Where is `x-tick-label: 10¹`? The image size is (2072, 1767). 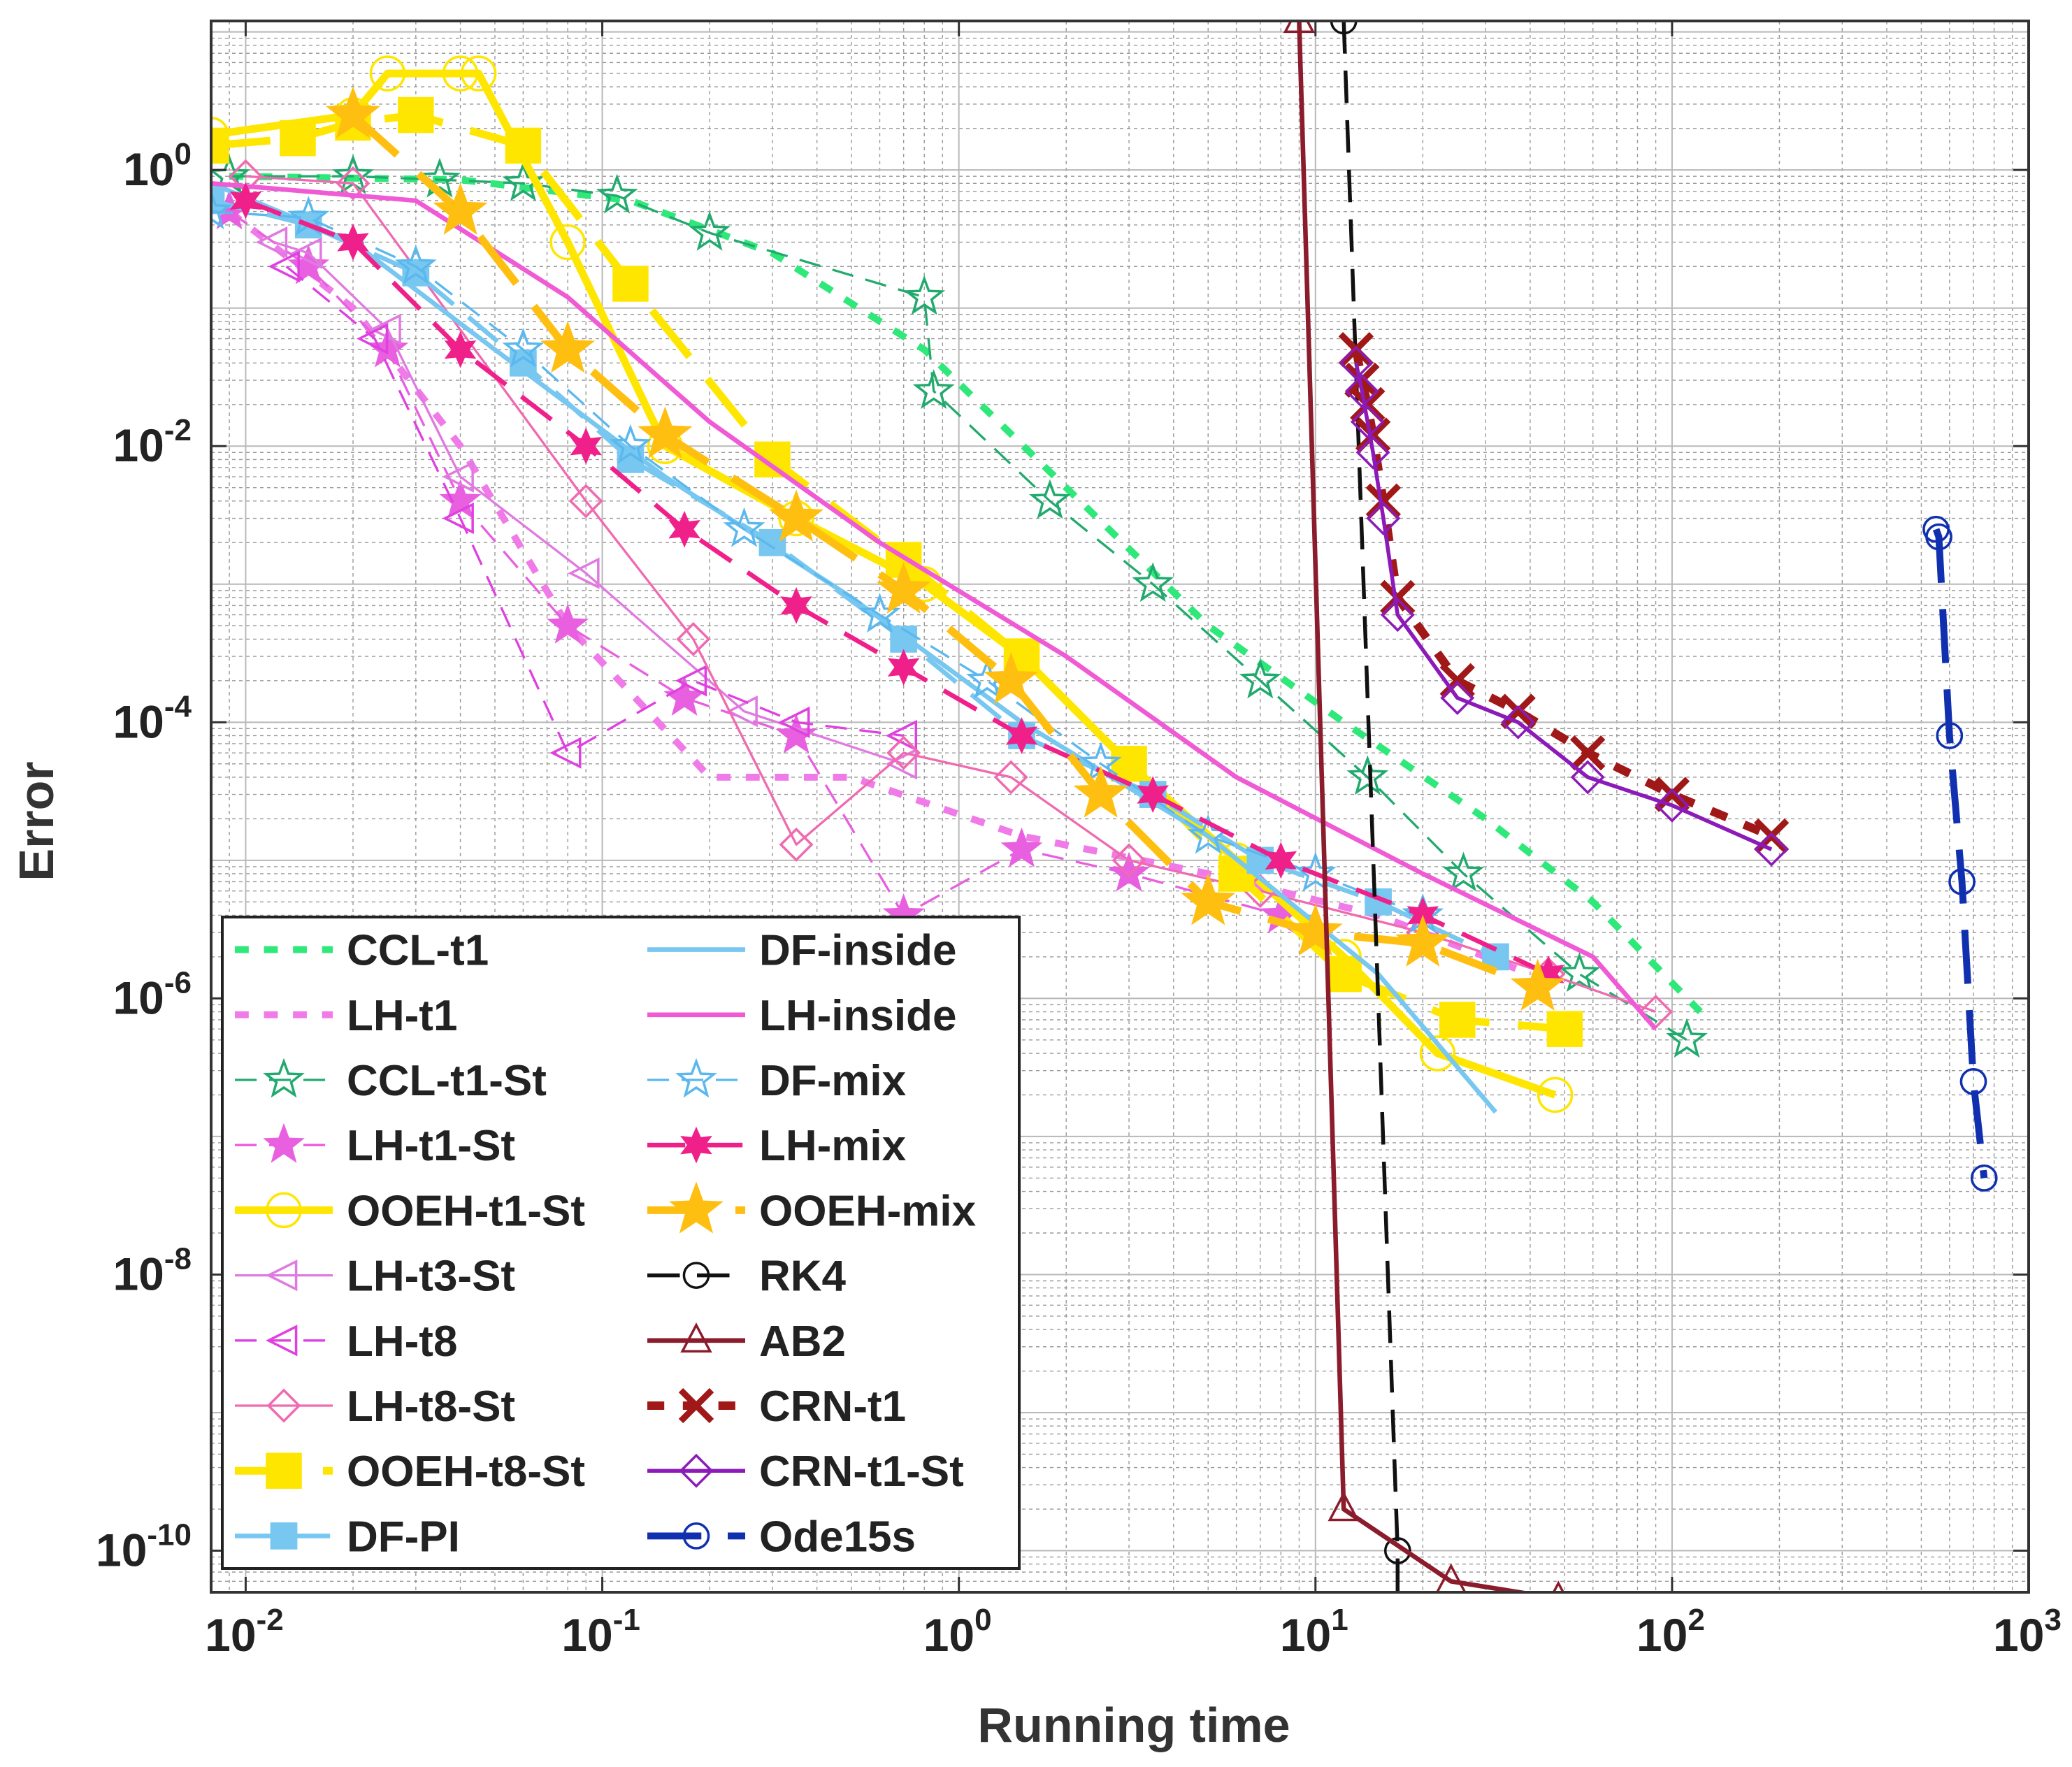 x-tick-label: 10¹ is located at coordinates (1314, 1632).